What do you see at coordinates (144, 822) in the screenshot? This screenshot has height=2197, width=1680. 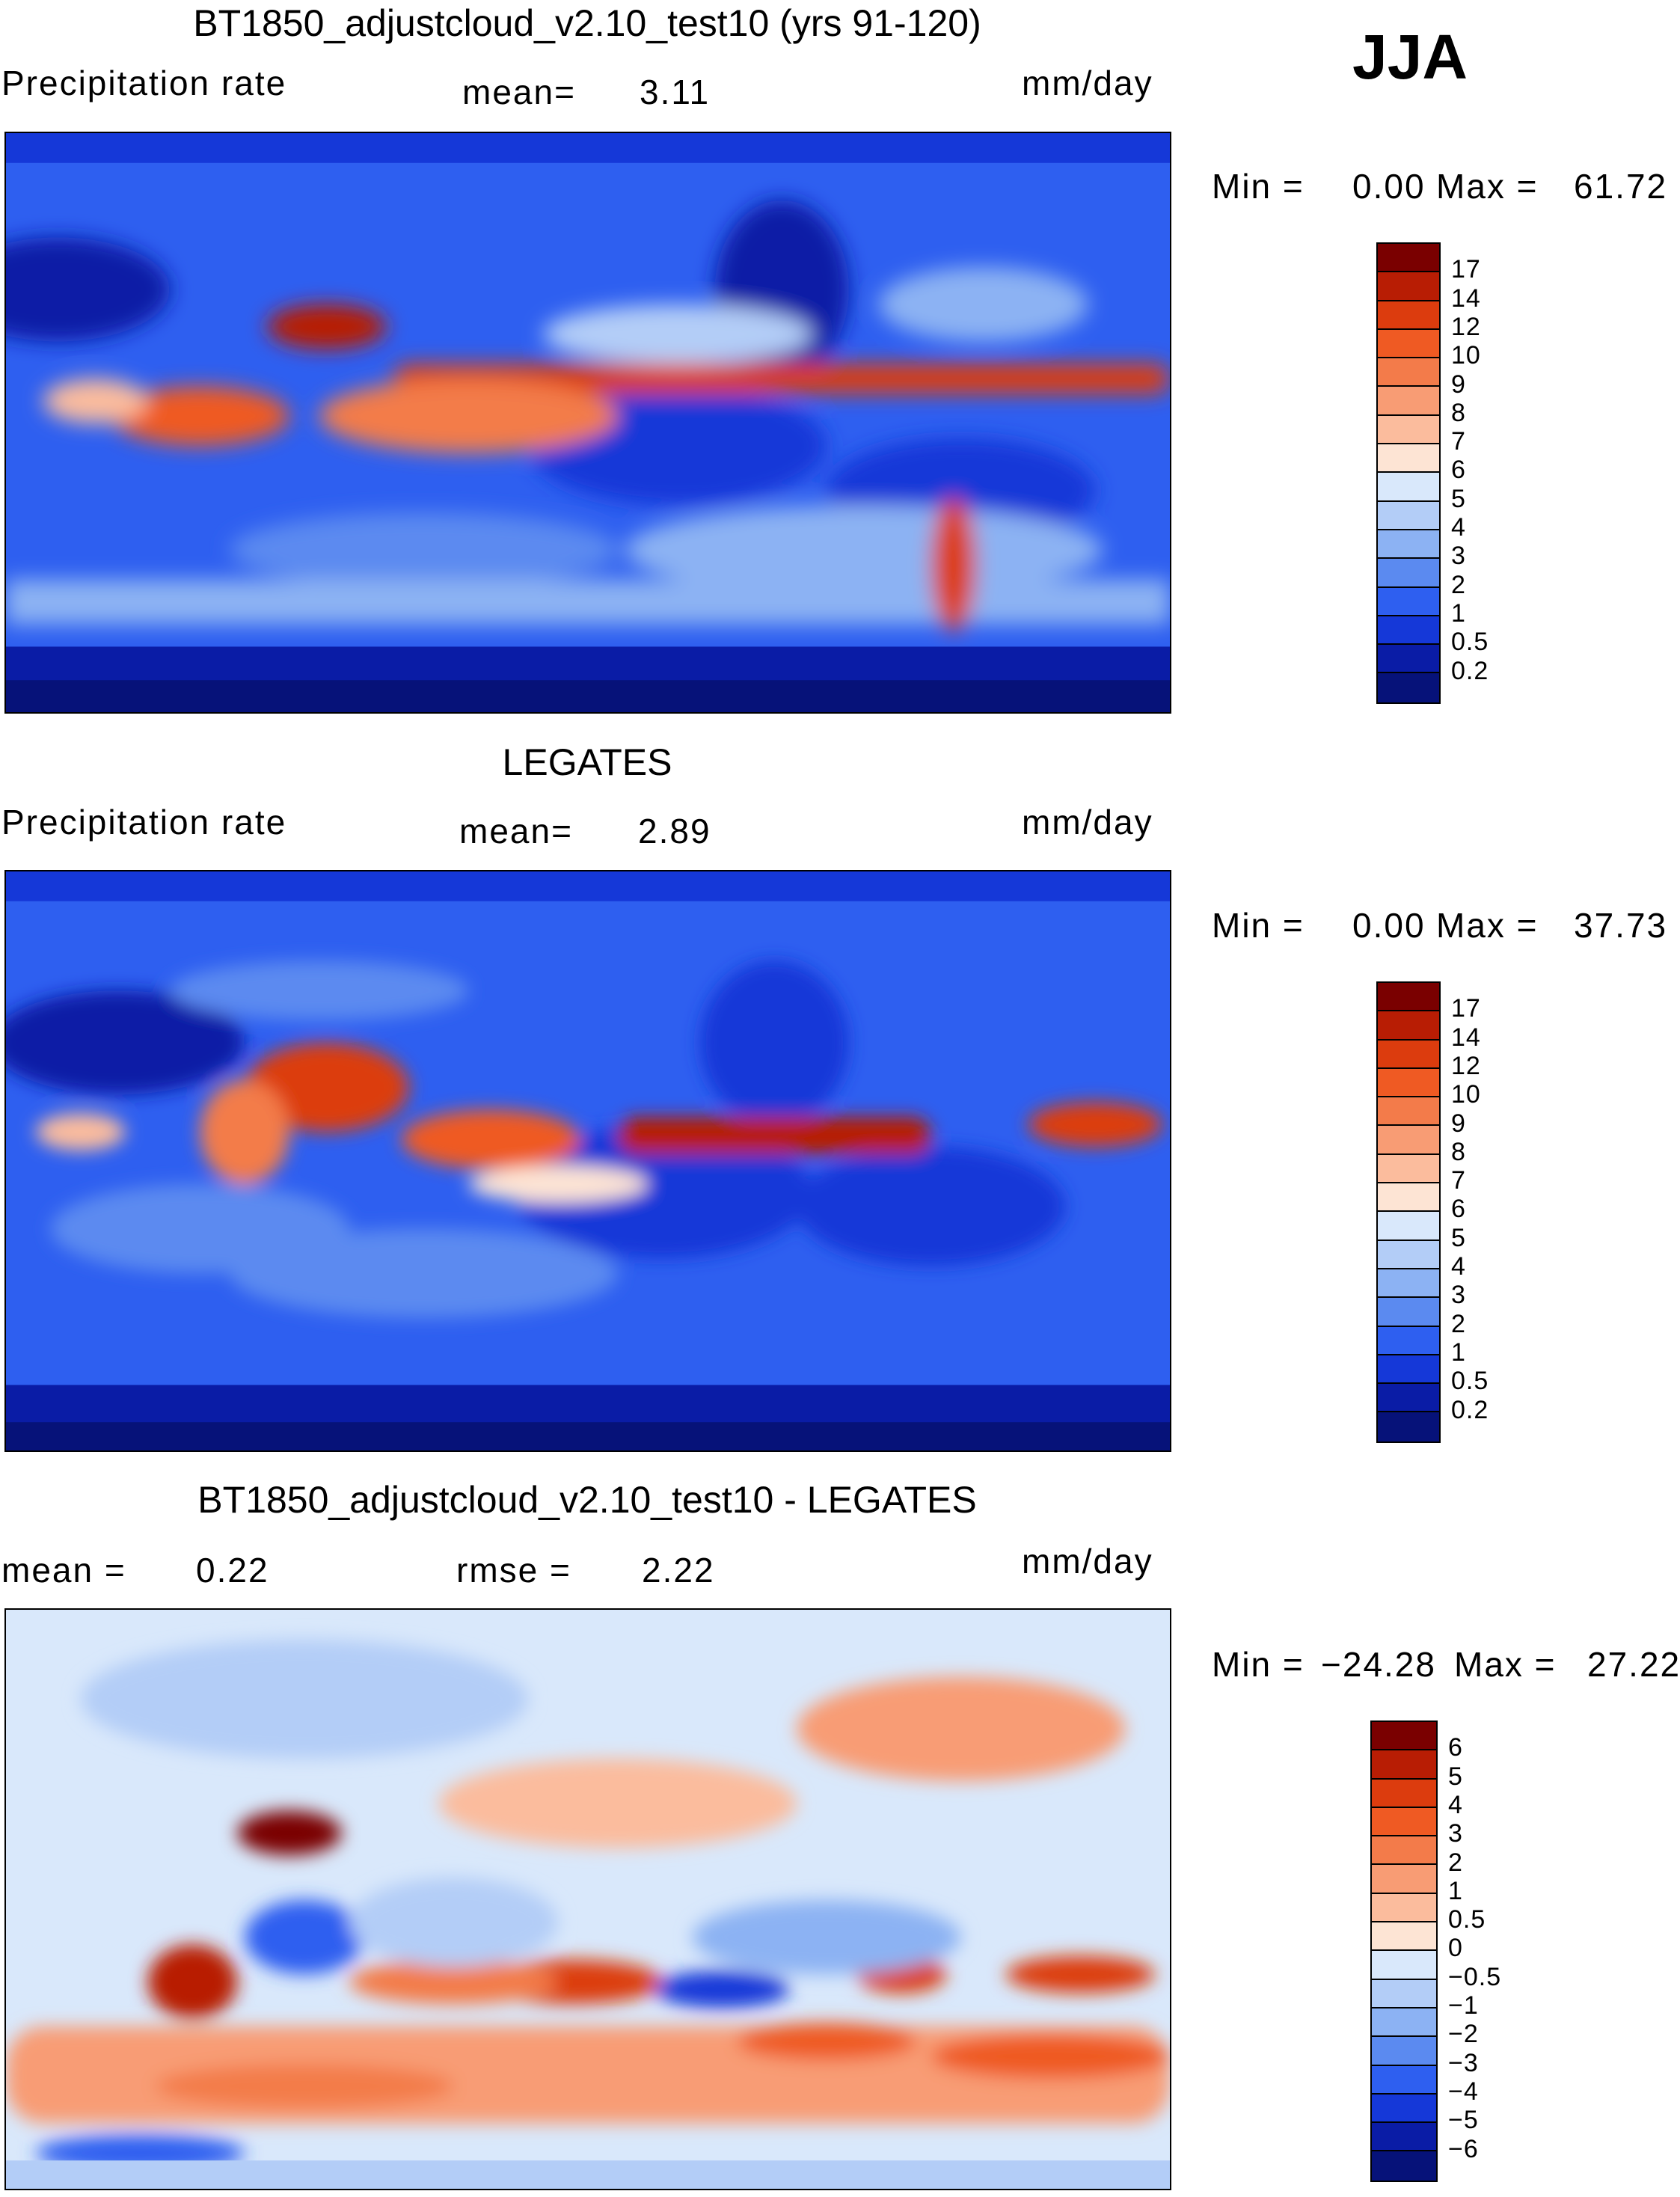 I see `panel-2-variable-label: Precipitation rate` at bounding box center [144, 822].